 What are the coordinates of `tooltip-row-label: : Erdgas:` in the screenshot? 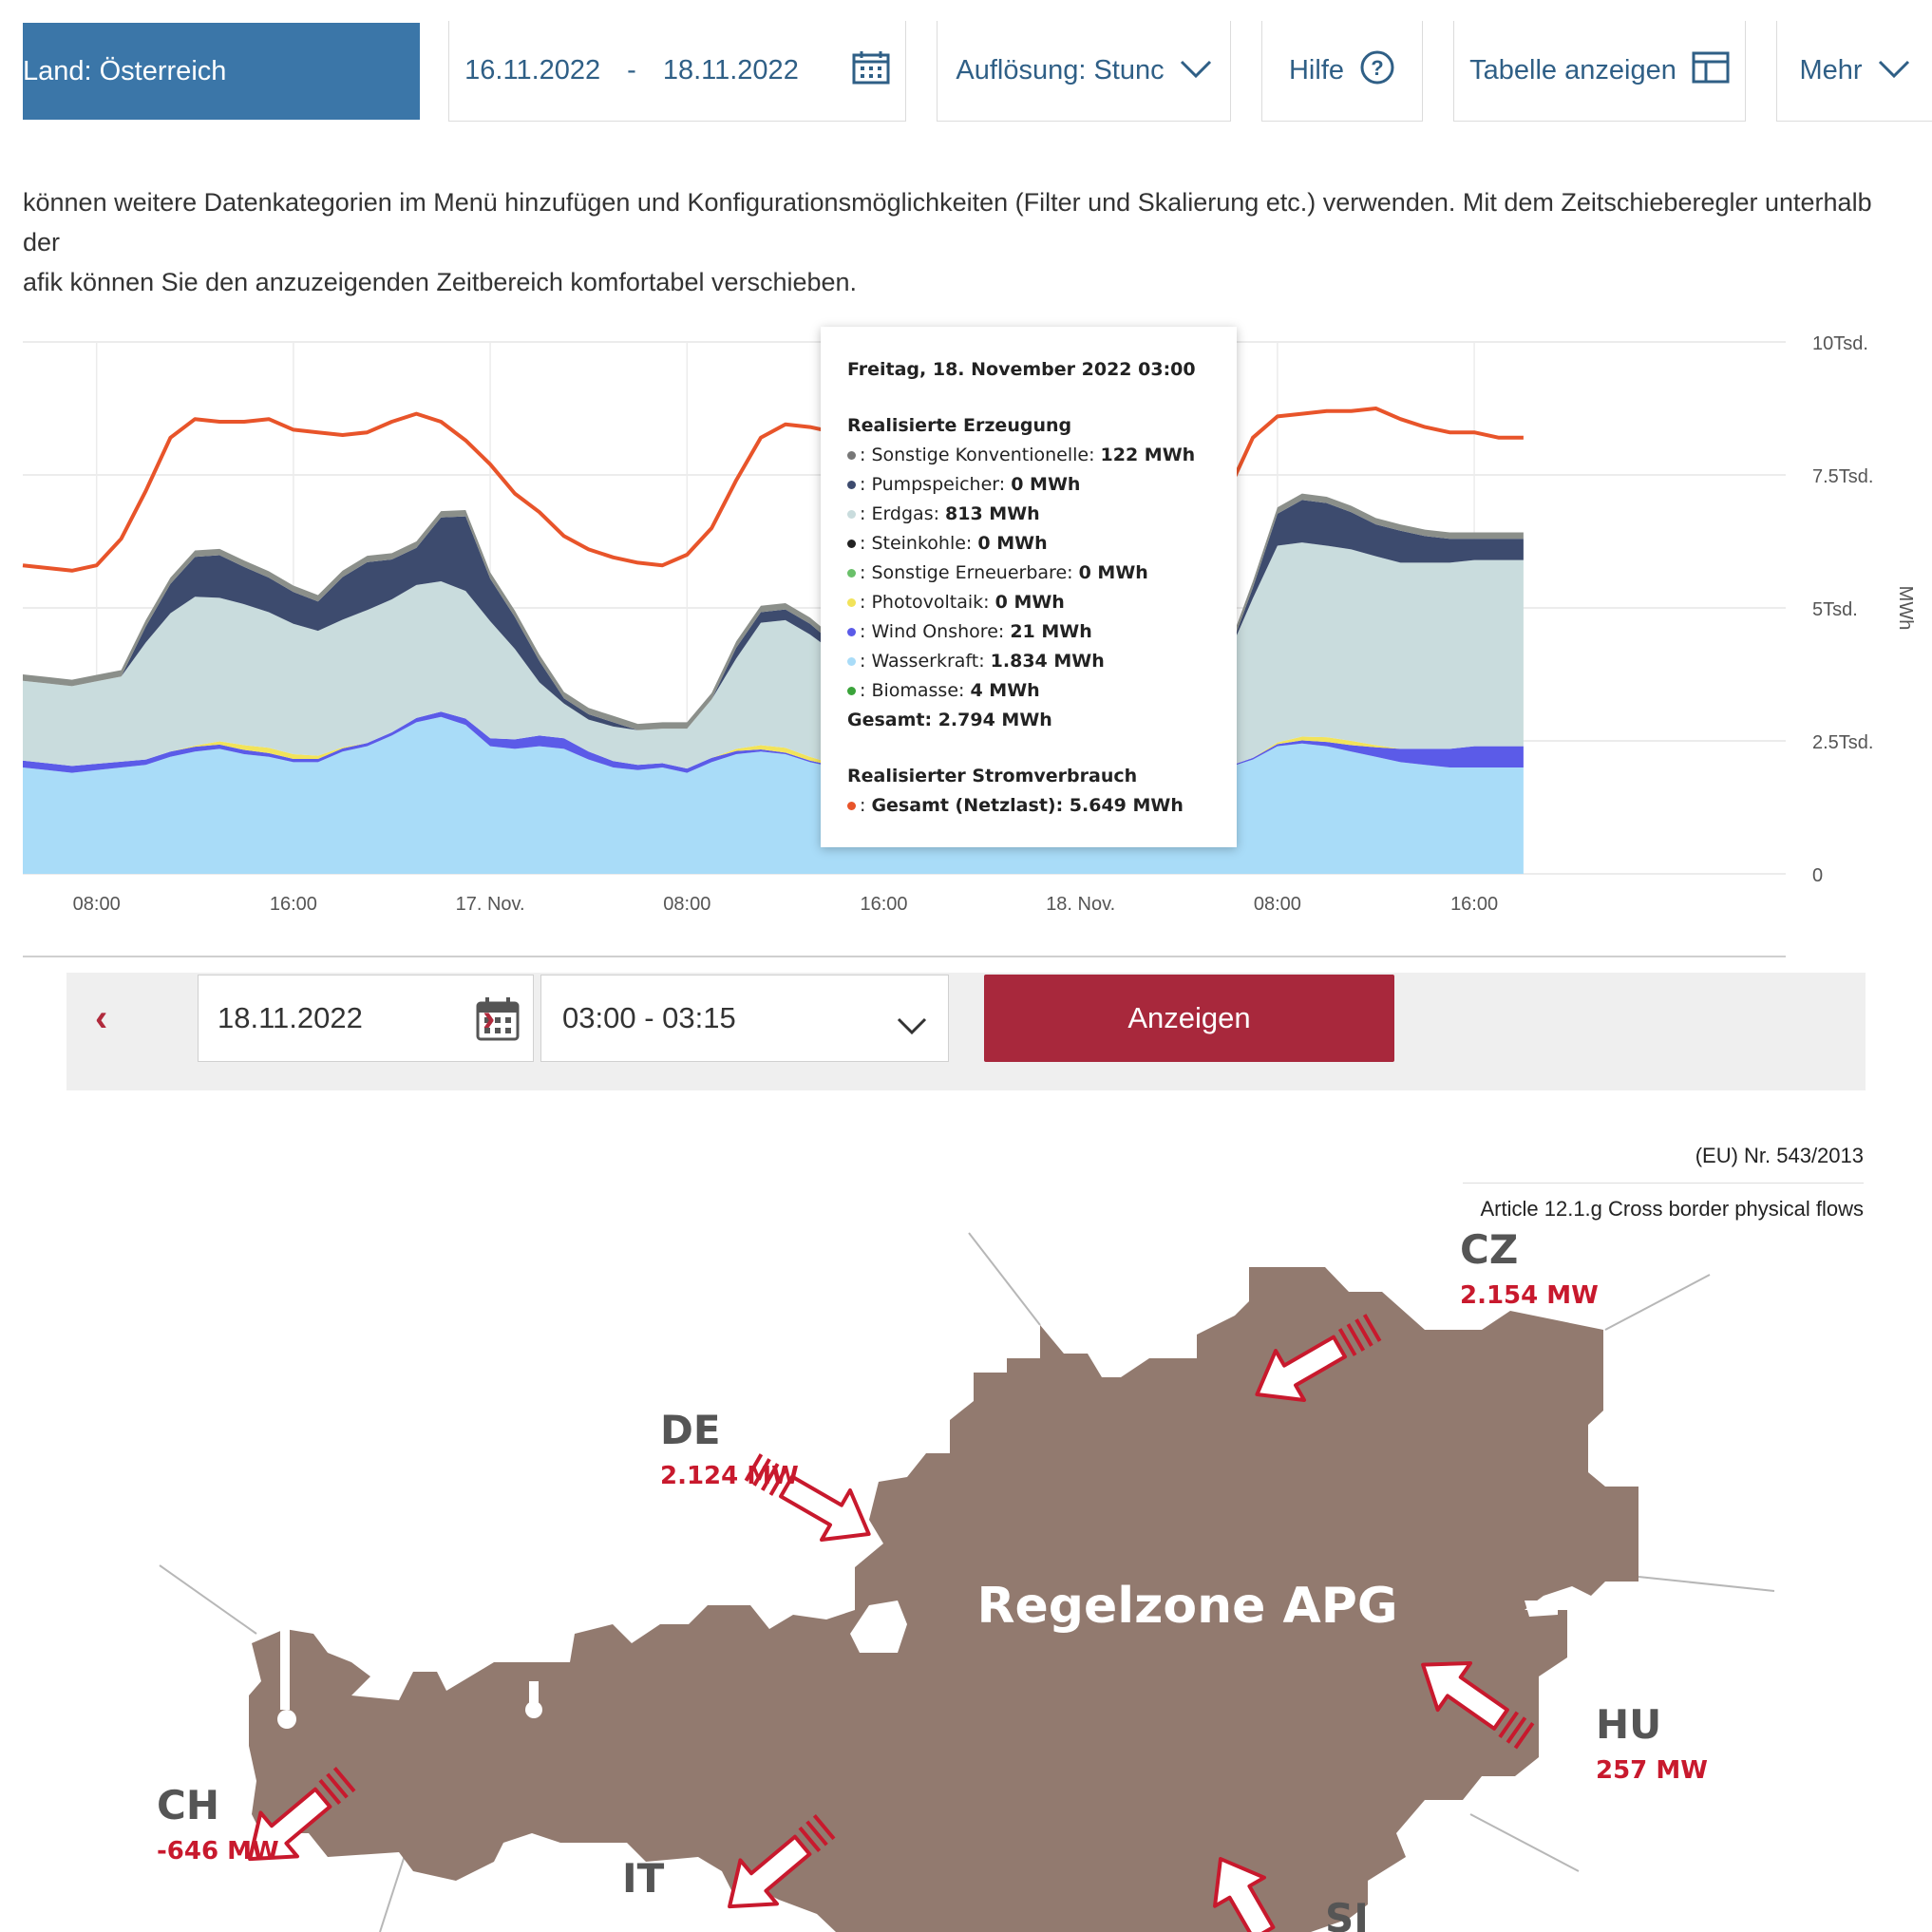 It's located at (903, 513).